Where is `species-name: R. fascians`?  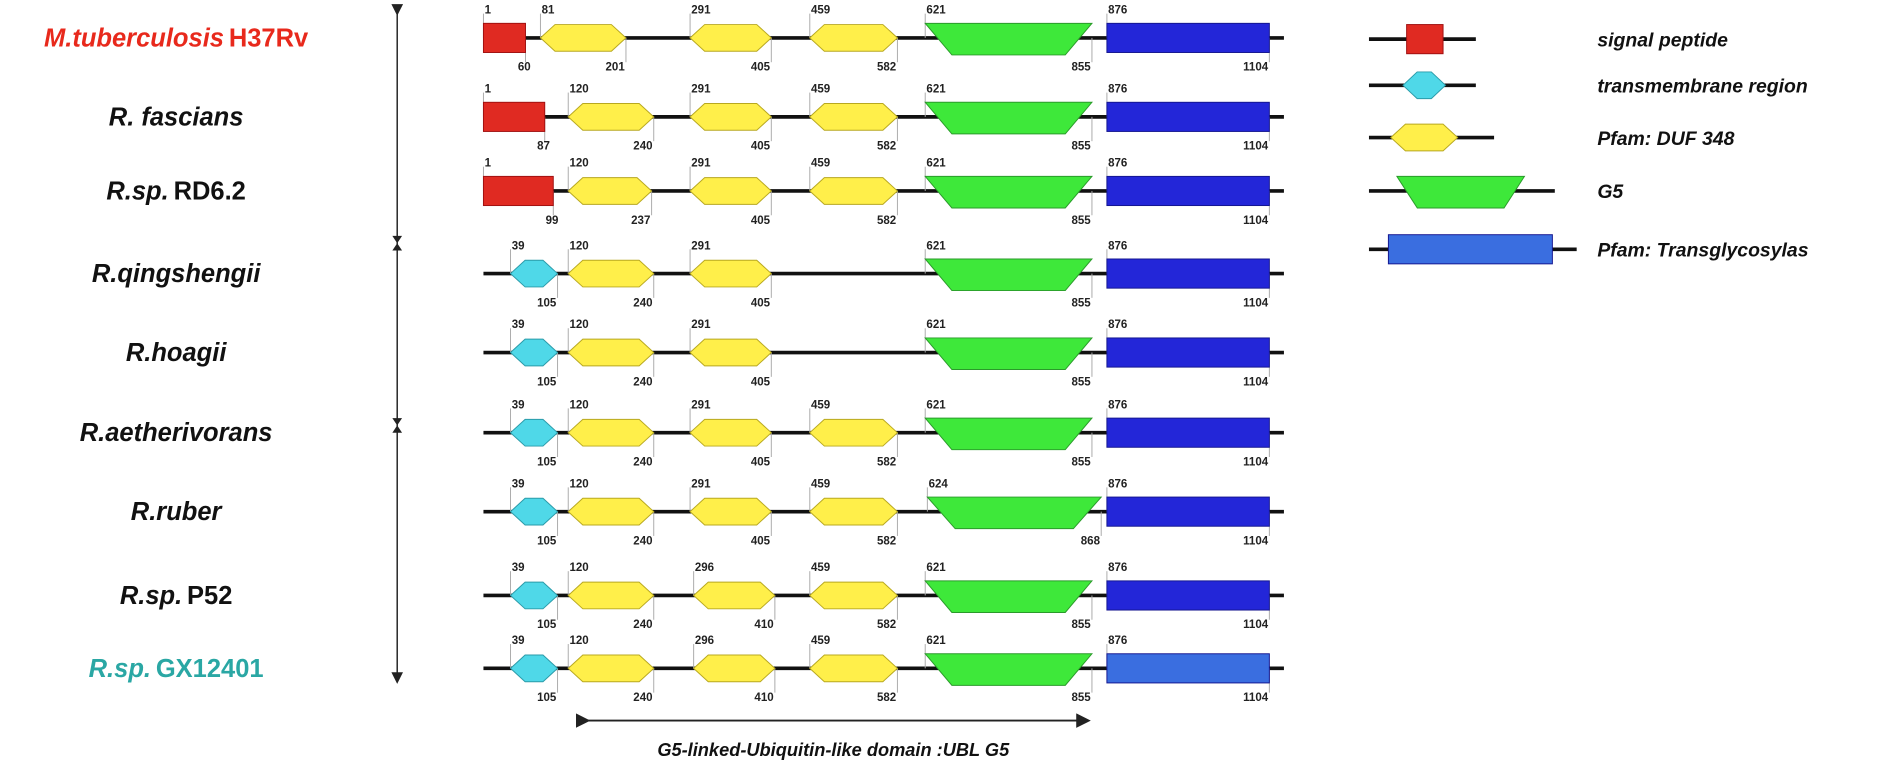
species-name: R. fascians is located at coordinates (176, 117).